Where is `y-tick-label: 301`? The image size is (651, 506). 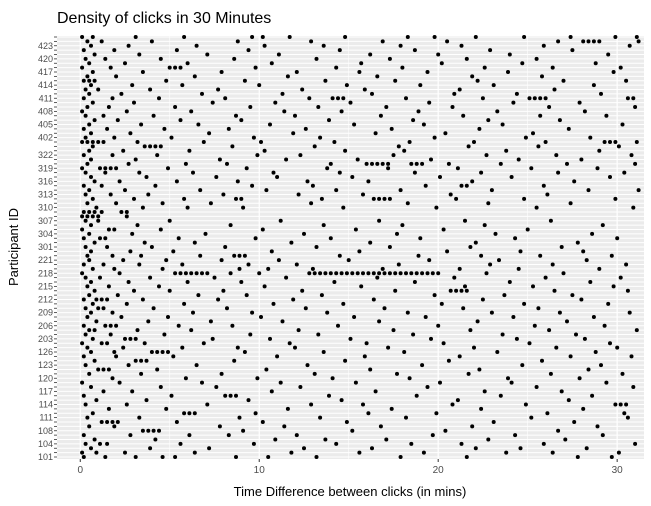 y-tick-label: 301 is located at coordinates (45, 247).